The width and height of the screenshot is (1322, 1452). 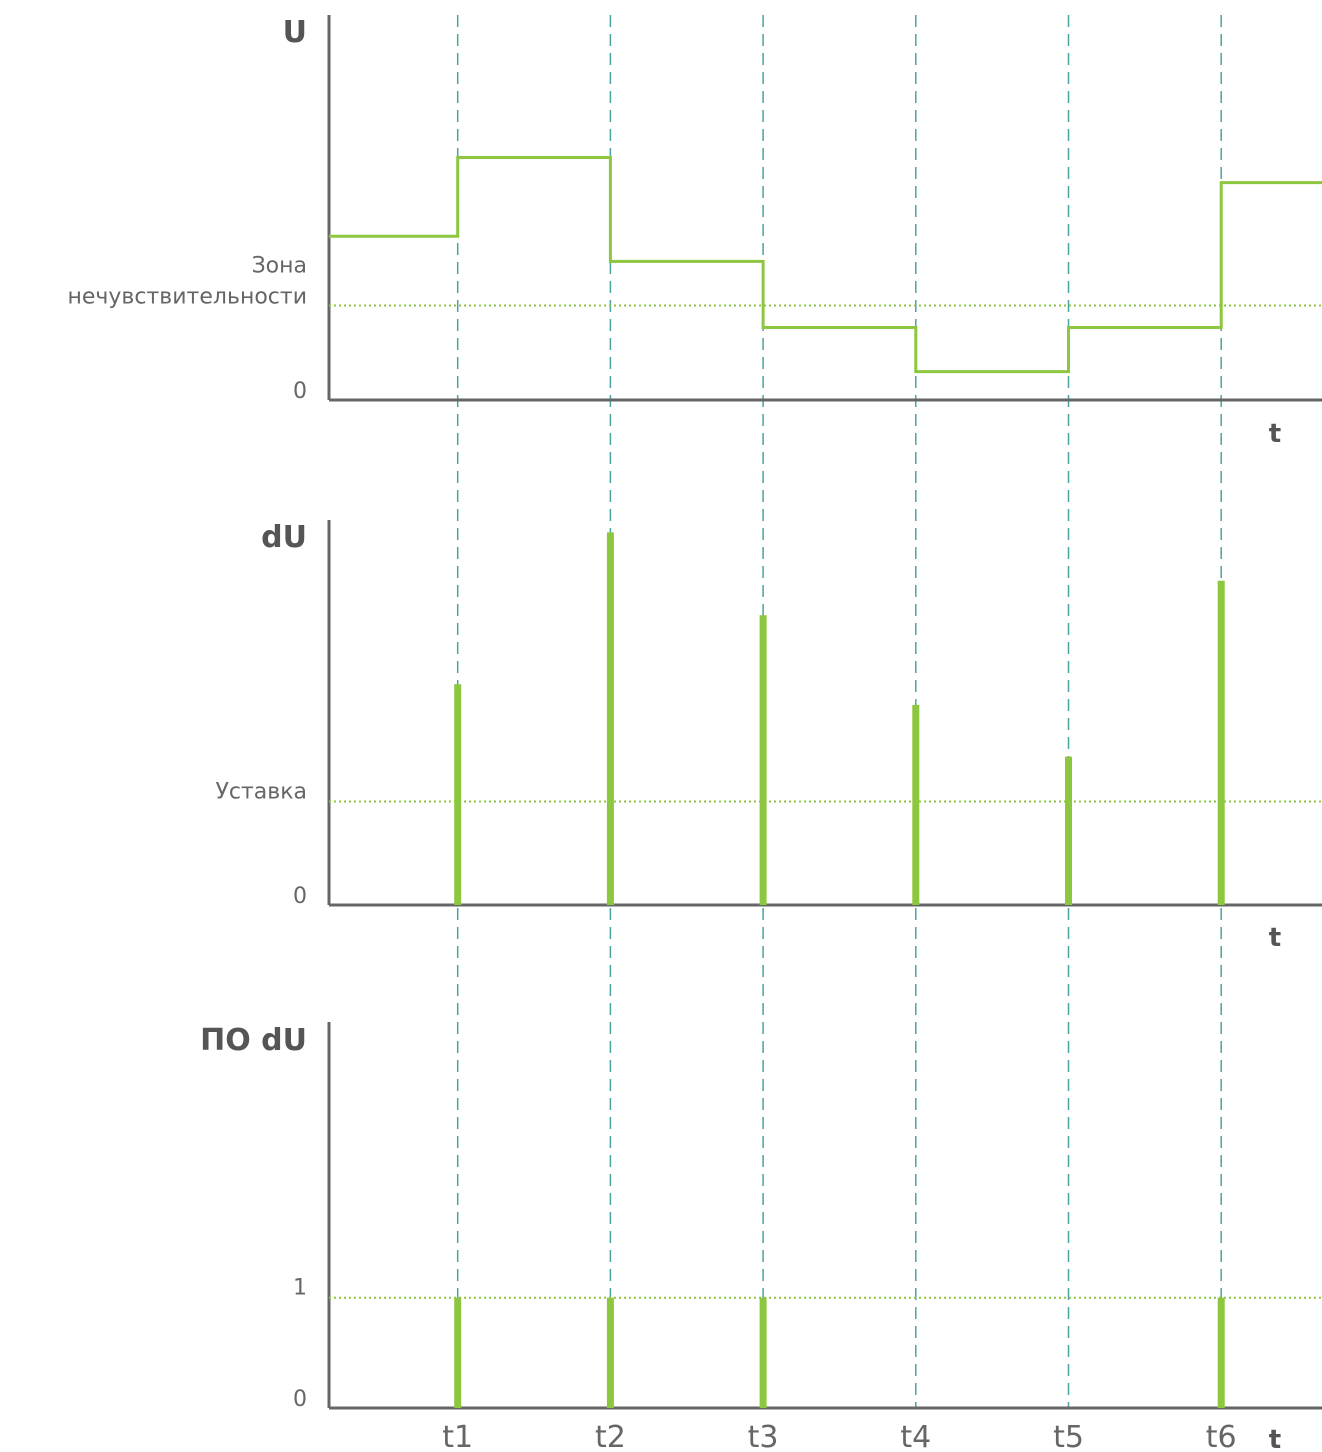 I want to click on bar-t5, so click(x=1068, y=830).